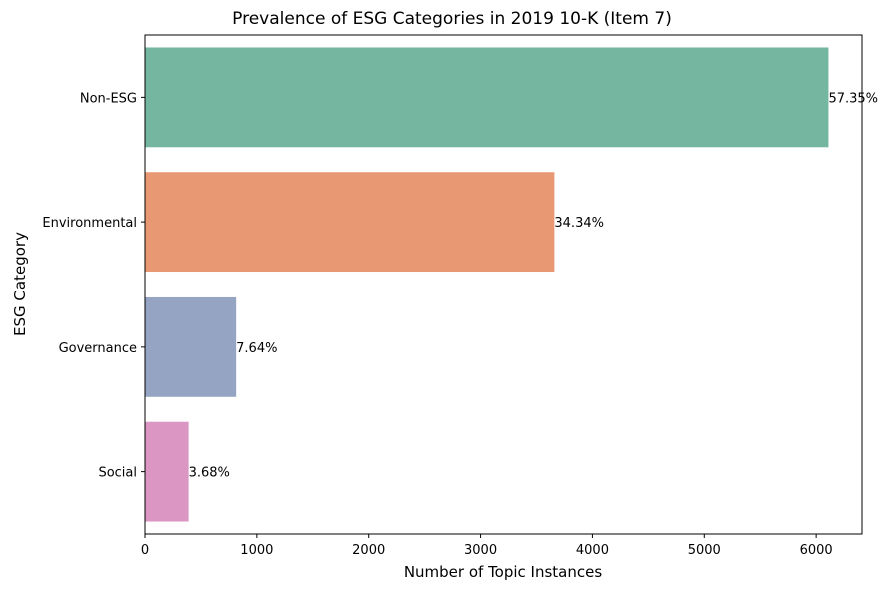  I want to click on y-axis-label: ESG Category, so click(20, 284).